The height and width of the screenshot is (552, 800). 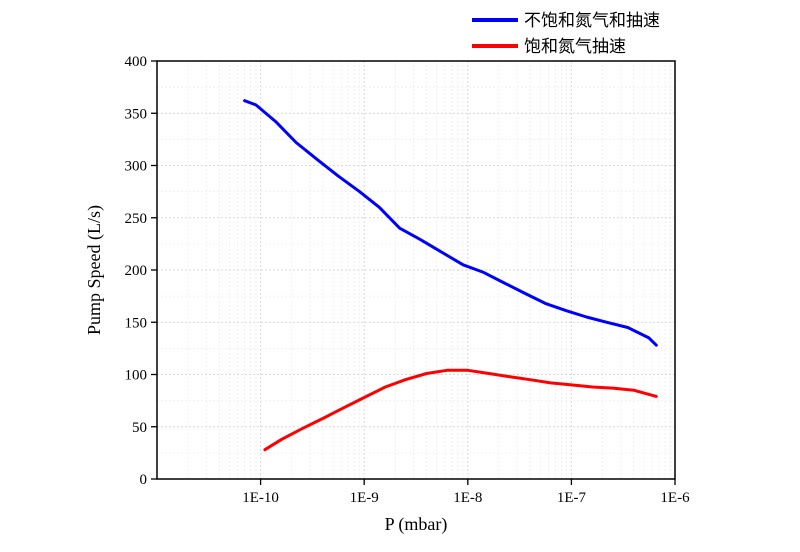 I want to click on y-tick-label: 250, so click(x=136, y=219).